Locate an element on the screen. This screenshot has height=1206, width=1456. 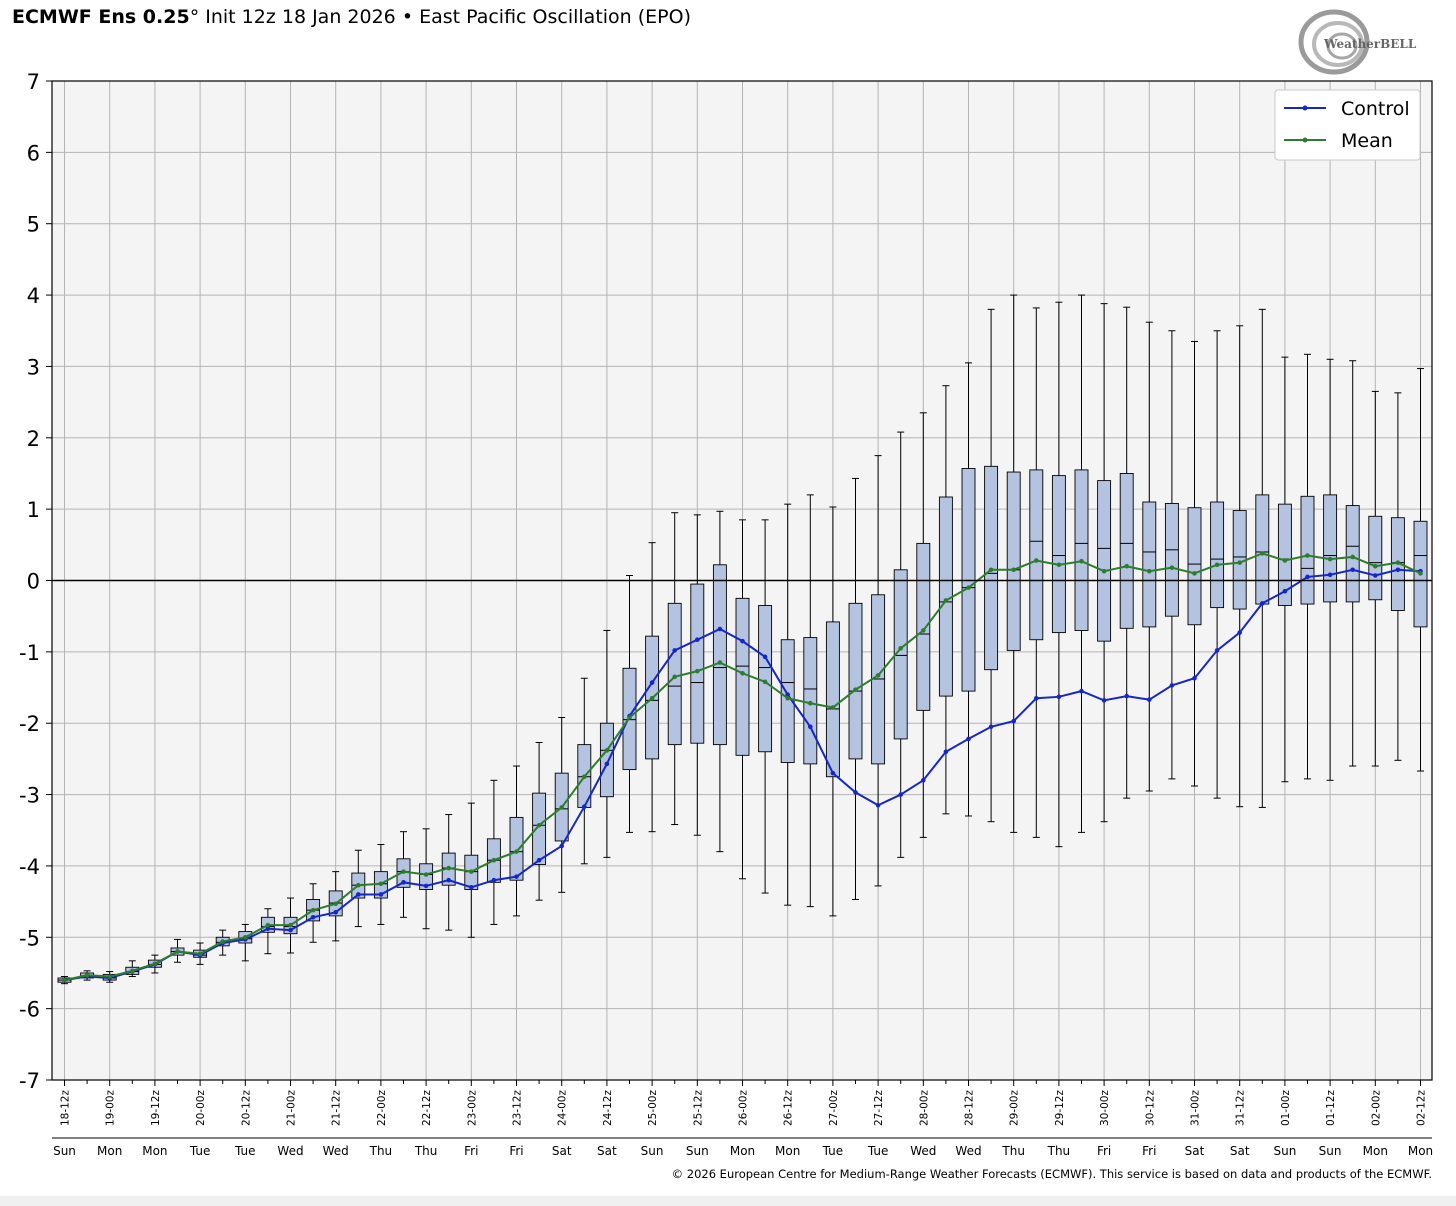
x-tick-label: 27-12z is located at coordinates (879, 1108).